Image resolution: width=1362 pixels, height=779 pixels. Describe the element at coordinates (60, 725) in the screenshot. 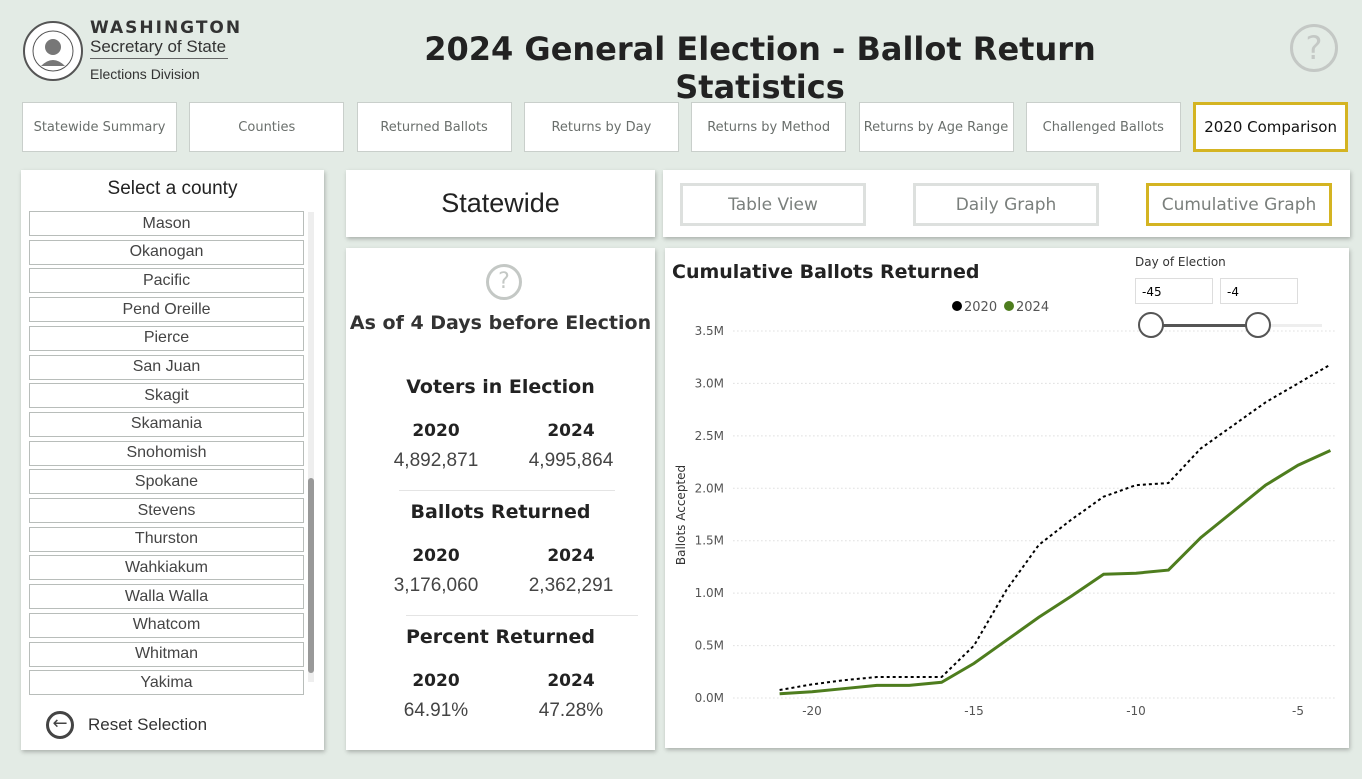

I see `reset-icon: ←` at that location.